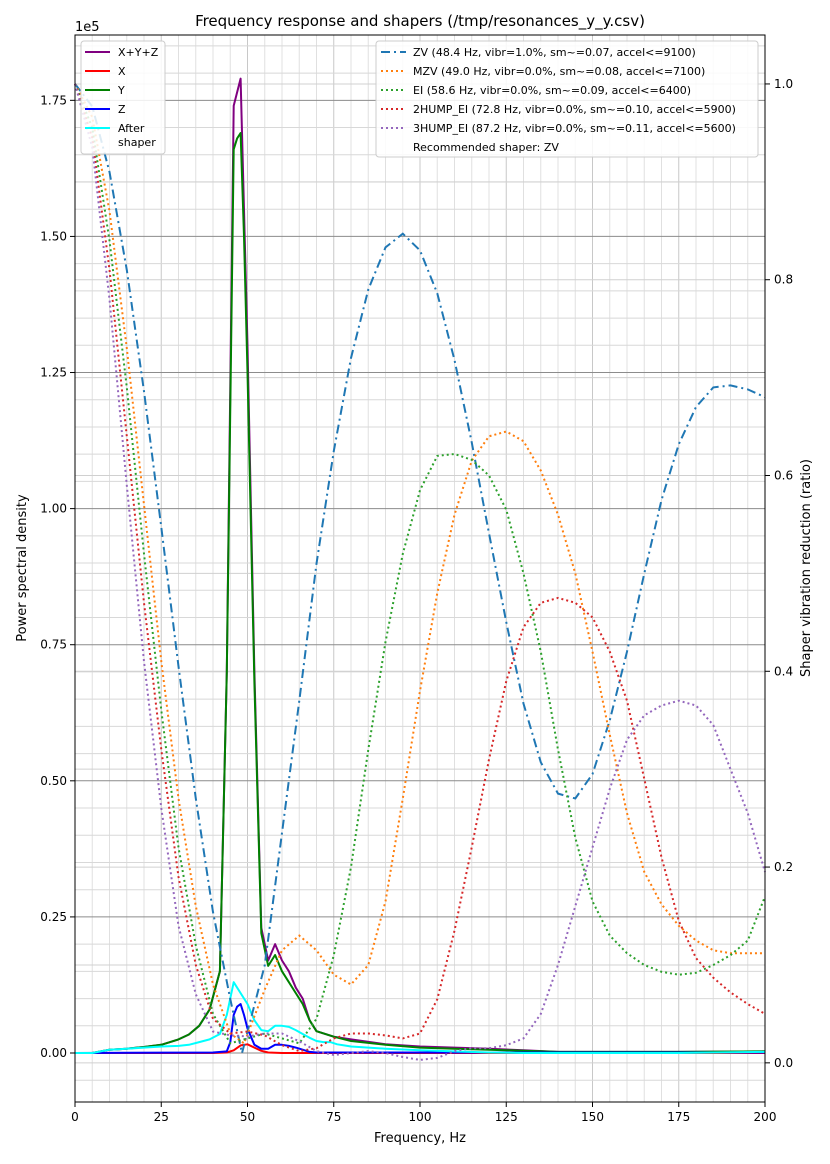  I want to click on psd-line-after-shaper, so click(420, 1017).